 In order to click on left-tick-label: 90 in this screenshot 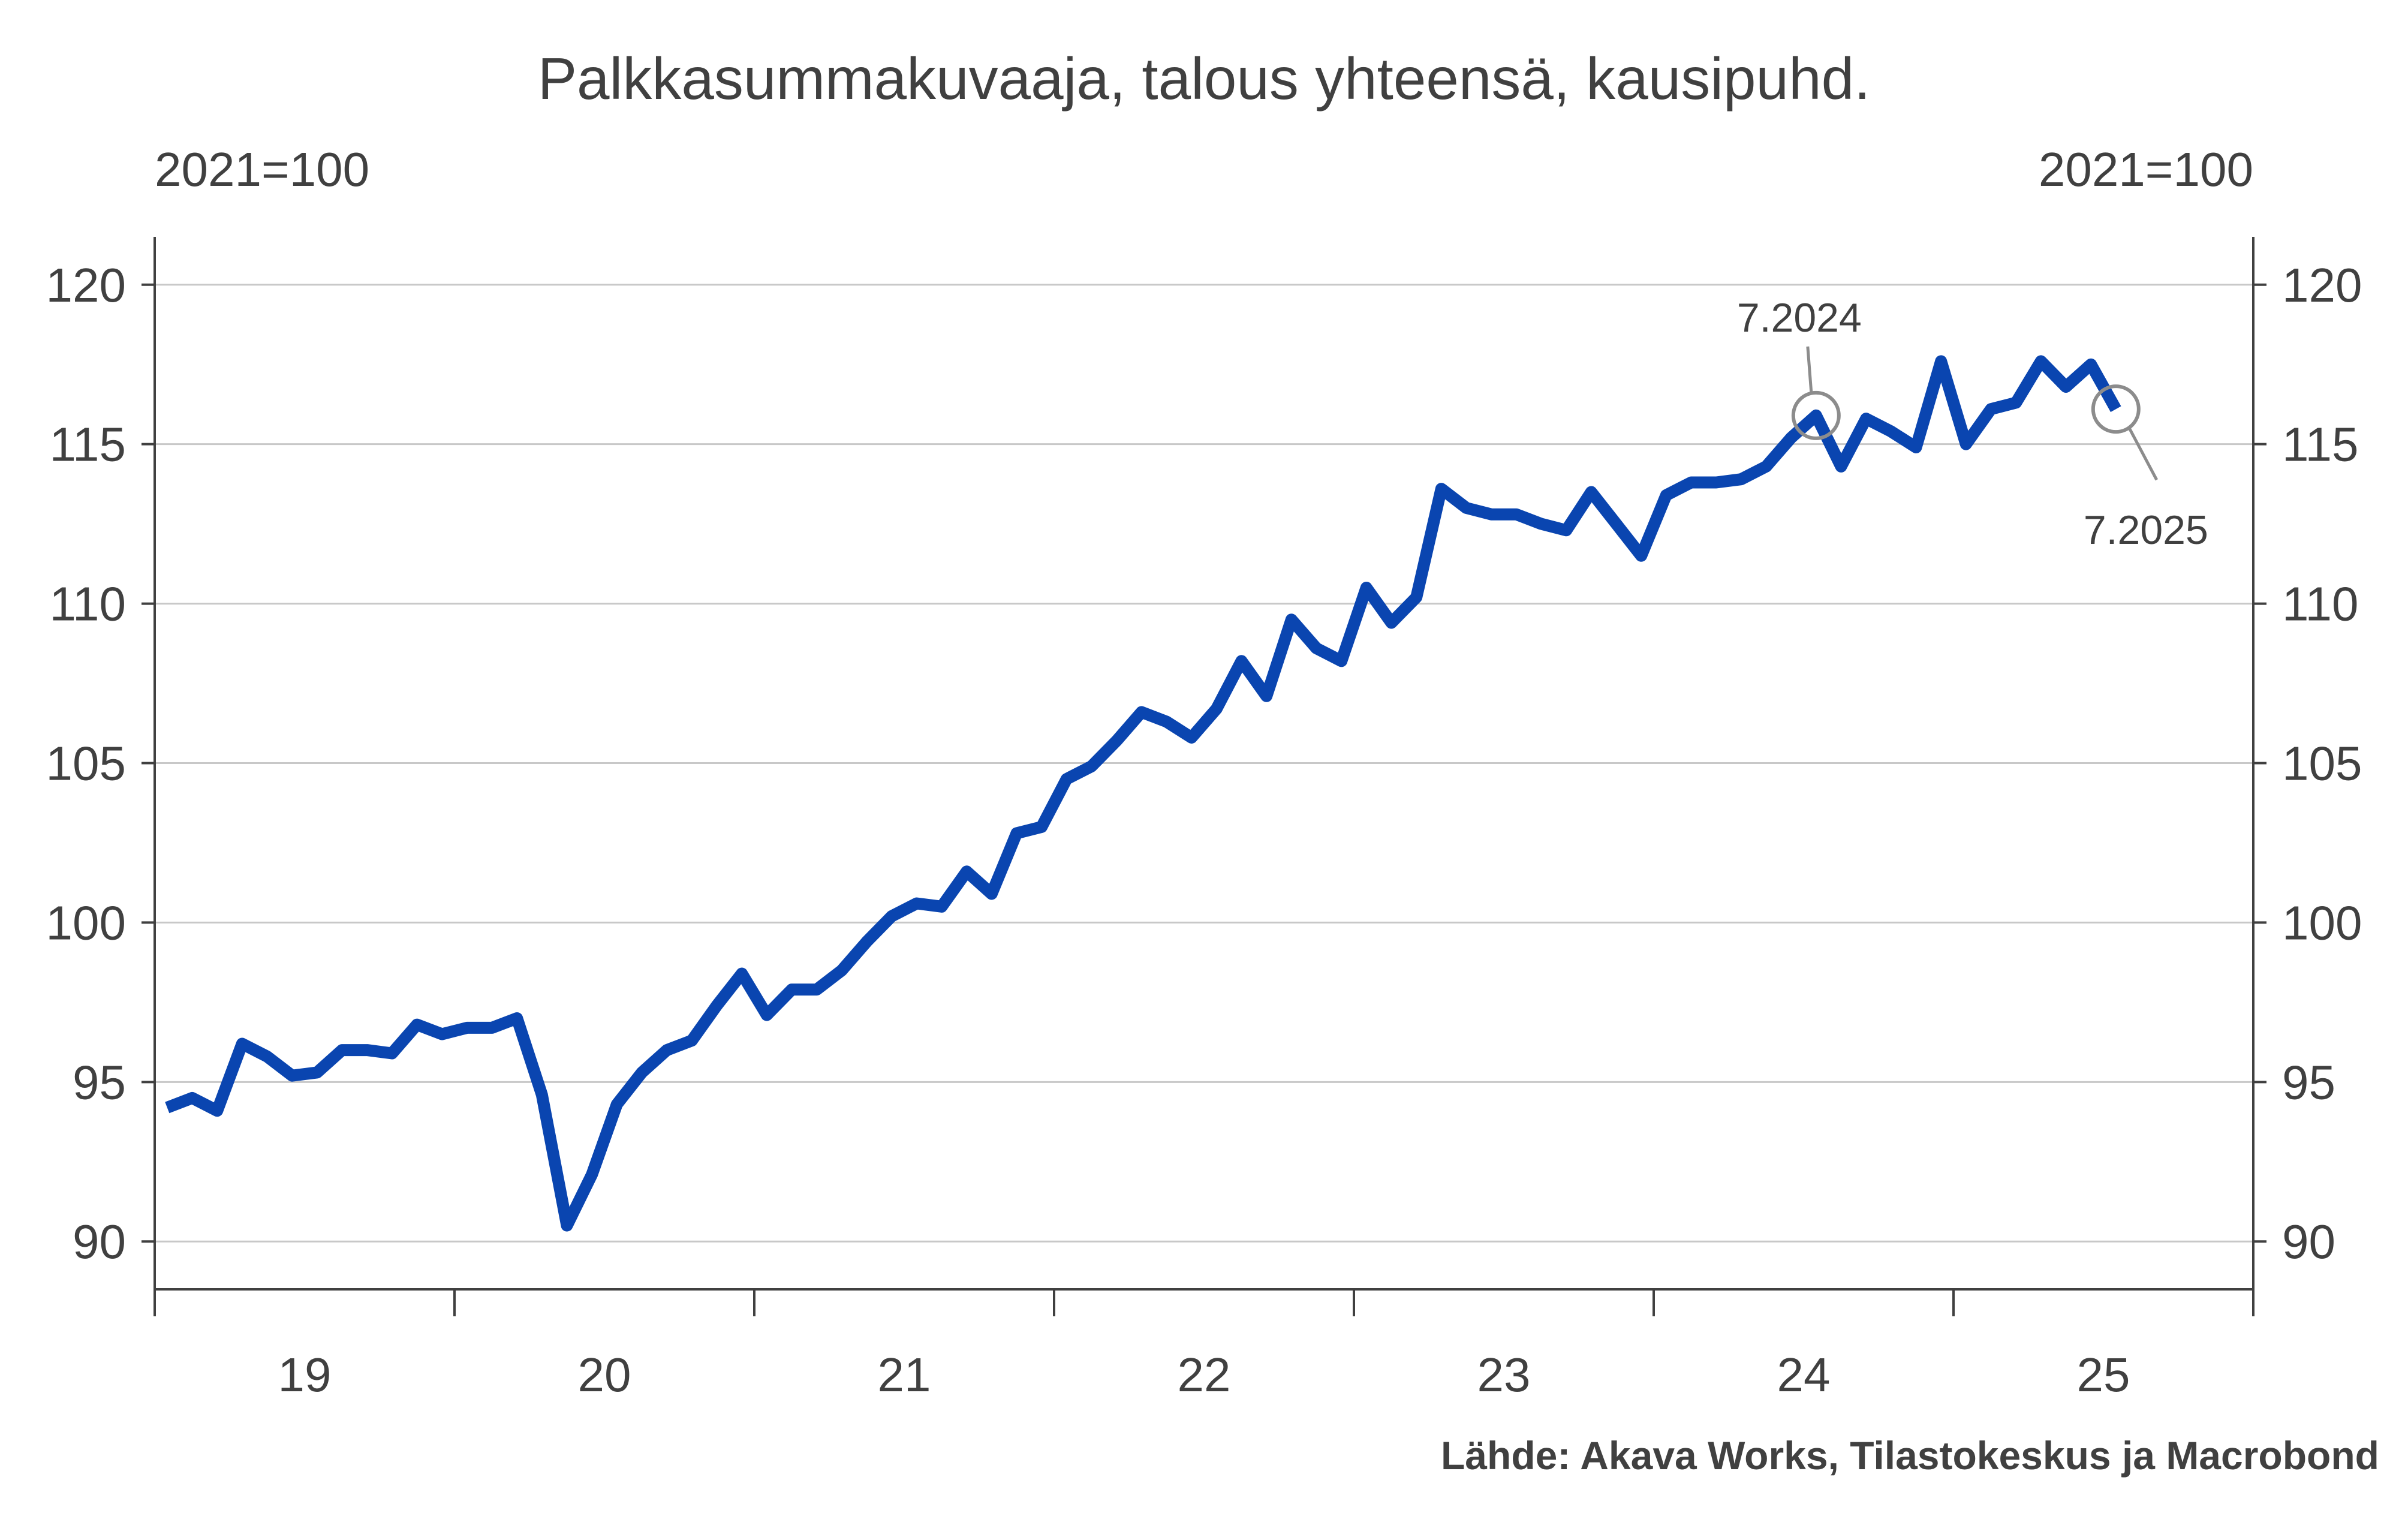, I will do `click(100, 1242)`.